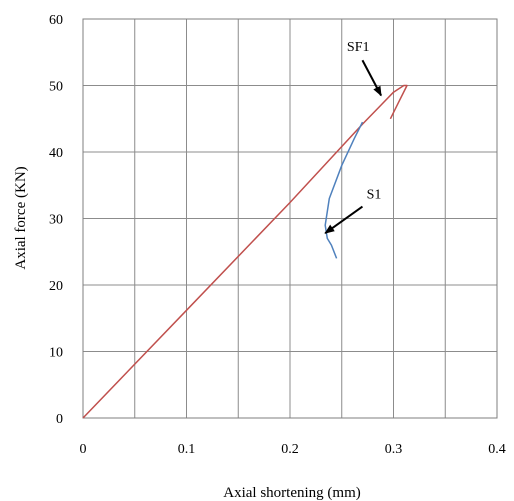  What do you see at coordinates (344, 219) in the screenshot?
I see `annotation-arrow-s1` at bounding box center [344, 219].